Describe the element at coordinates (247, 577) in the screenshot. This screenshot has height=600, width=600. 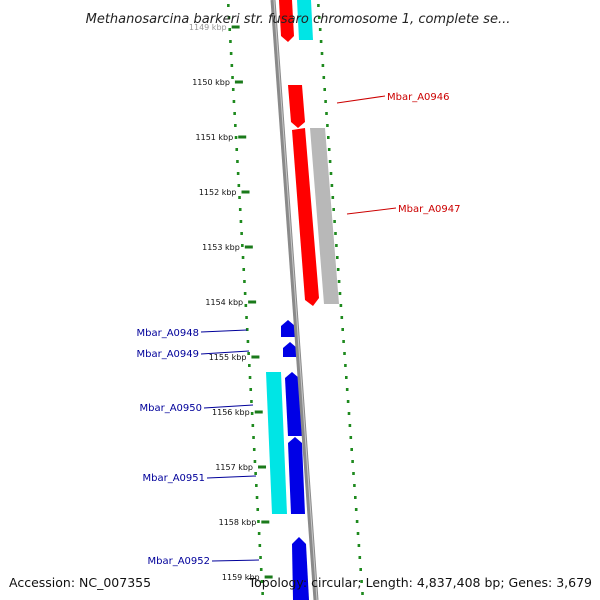
I see `kbp-tick: 1159 kbp` at that location.